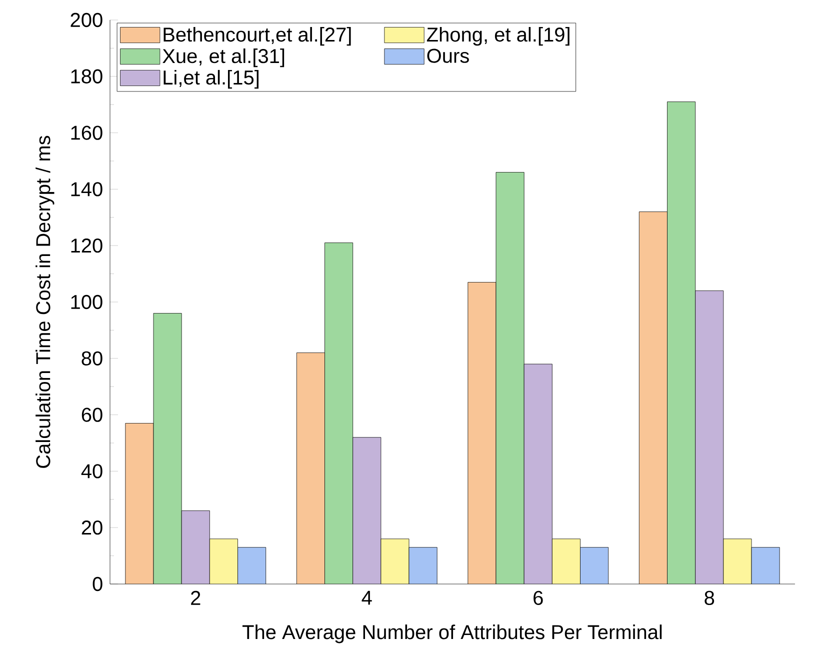  I want to click on y-tick-label: 20, so click(92, 527).